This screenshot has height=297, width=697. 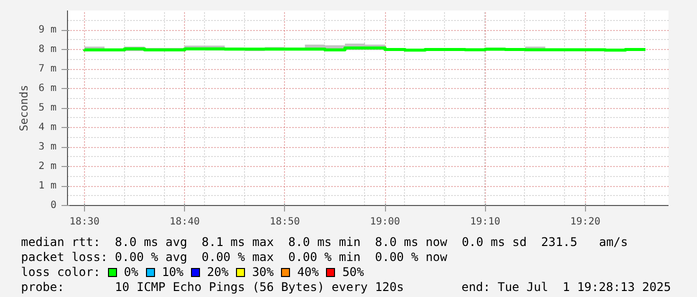 I want to click on y-tick-label: 9 m, so click(x=47, y=30).